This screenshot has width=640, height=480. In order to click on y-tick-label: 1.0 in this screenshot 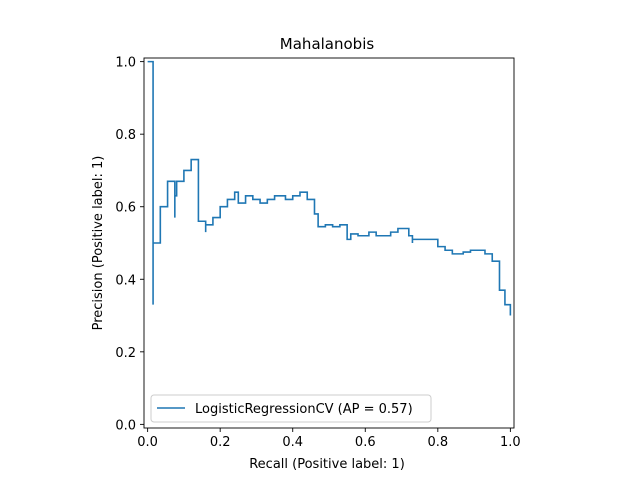, I will do `click(125, 63)`.